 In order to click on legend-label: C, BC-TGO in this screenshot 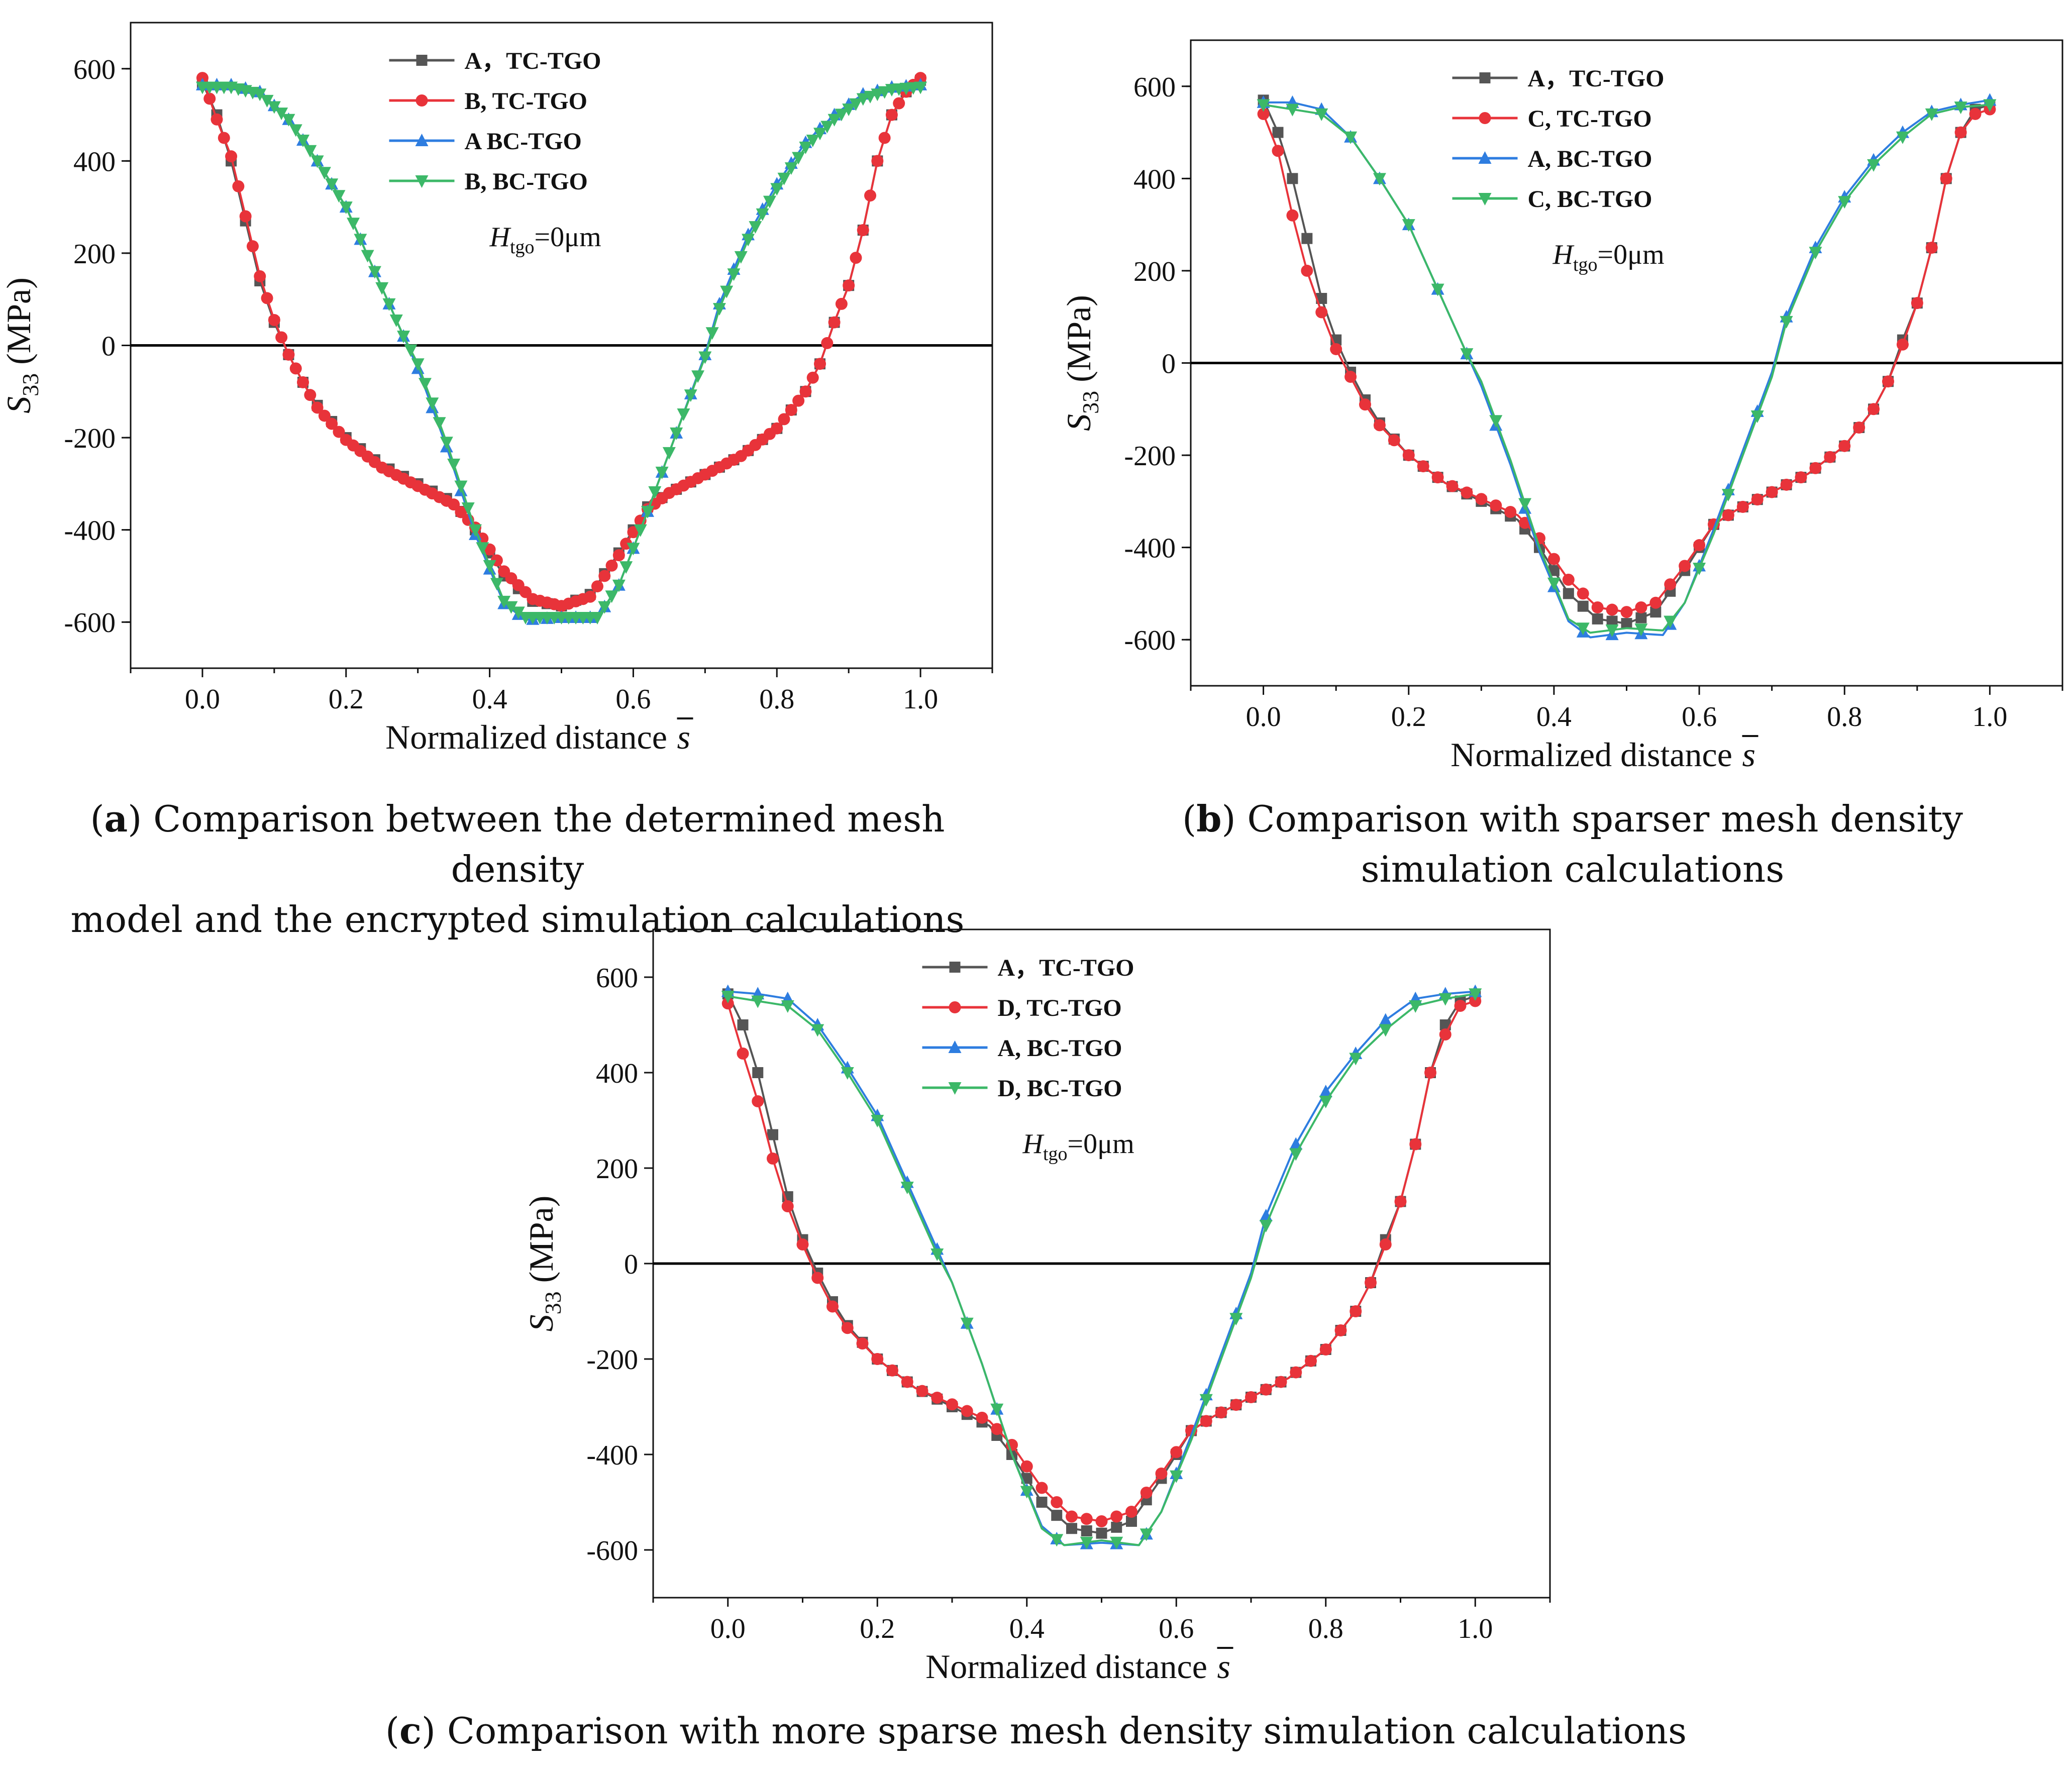, I will do `click(1590, 200)`.